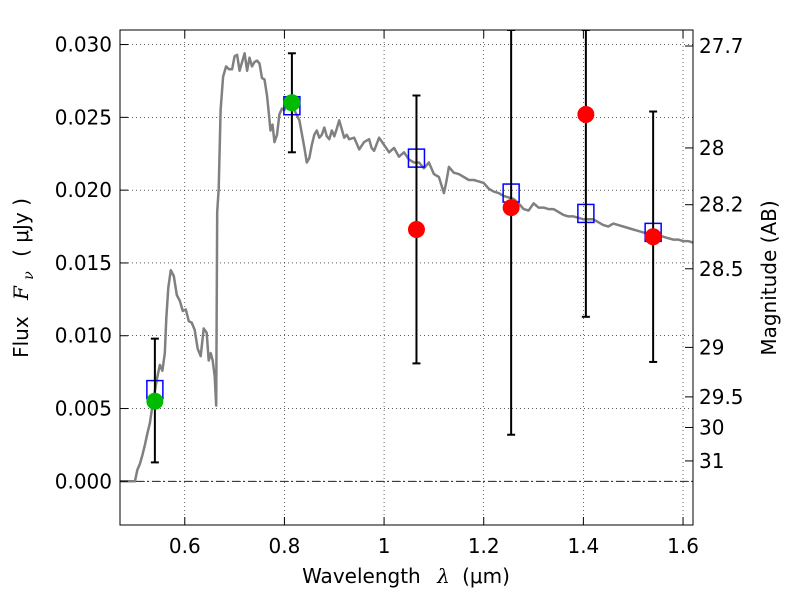 The height and width of the screenshot is (600, 800). Describe the element at coordinates (285, 546) in the screenshot. I see `x-tick-label: 0.8` at that location.